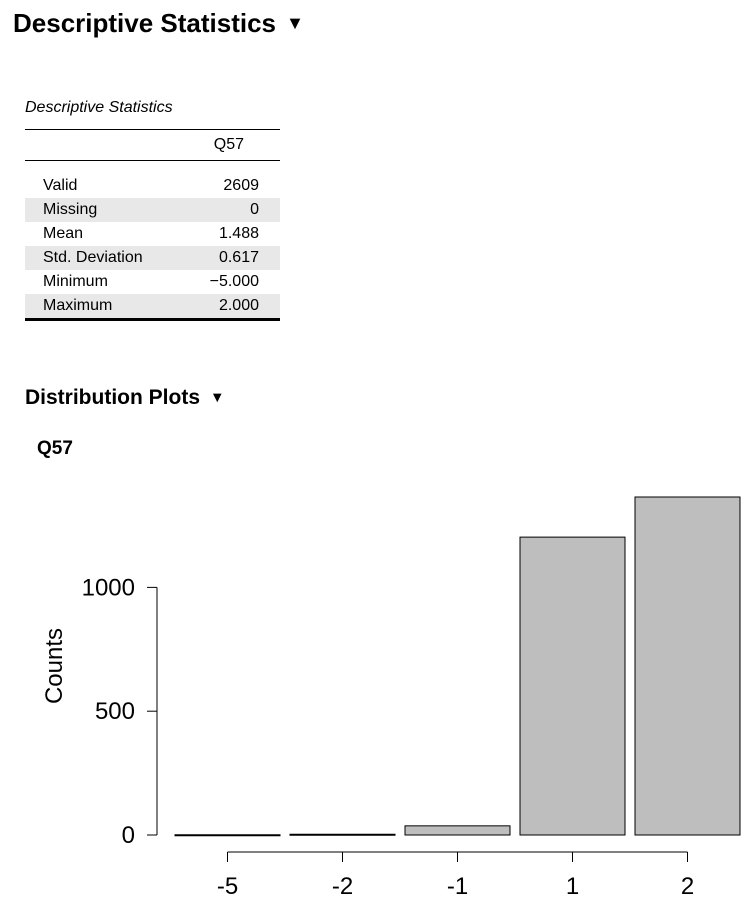  What do you see at coordinates (232, 145) in the screenshot?
I see `table-column-header: Q57` at bounding box center [232, 145].